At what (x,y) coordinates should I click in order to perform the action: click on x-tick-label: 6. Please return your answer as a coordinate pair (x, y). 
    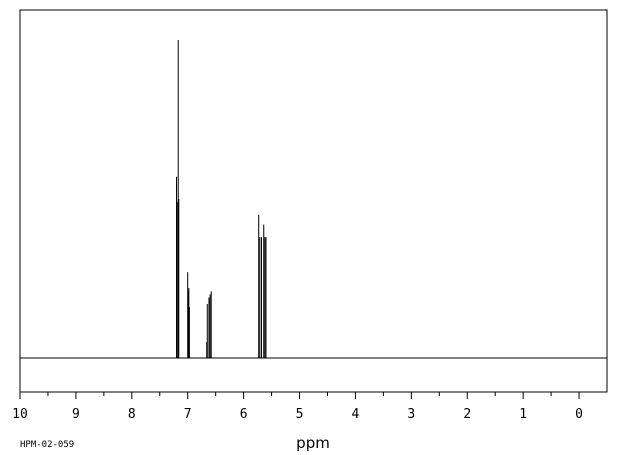
    Looking at the image, I should click on (244, 414).